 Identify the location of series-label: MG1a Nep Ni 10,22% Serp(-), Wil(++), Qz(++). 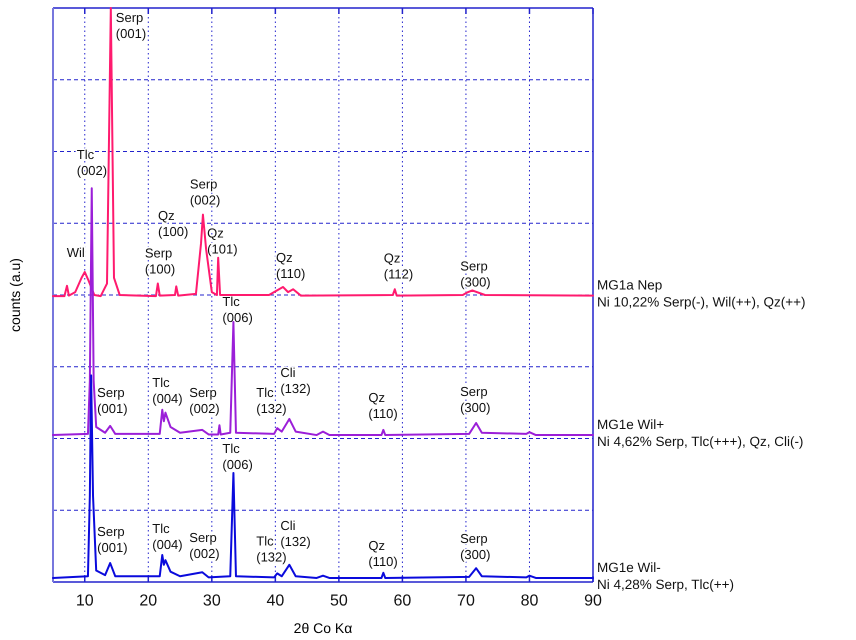
(701, 294).